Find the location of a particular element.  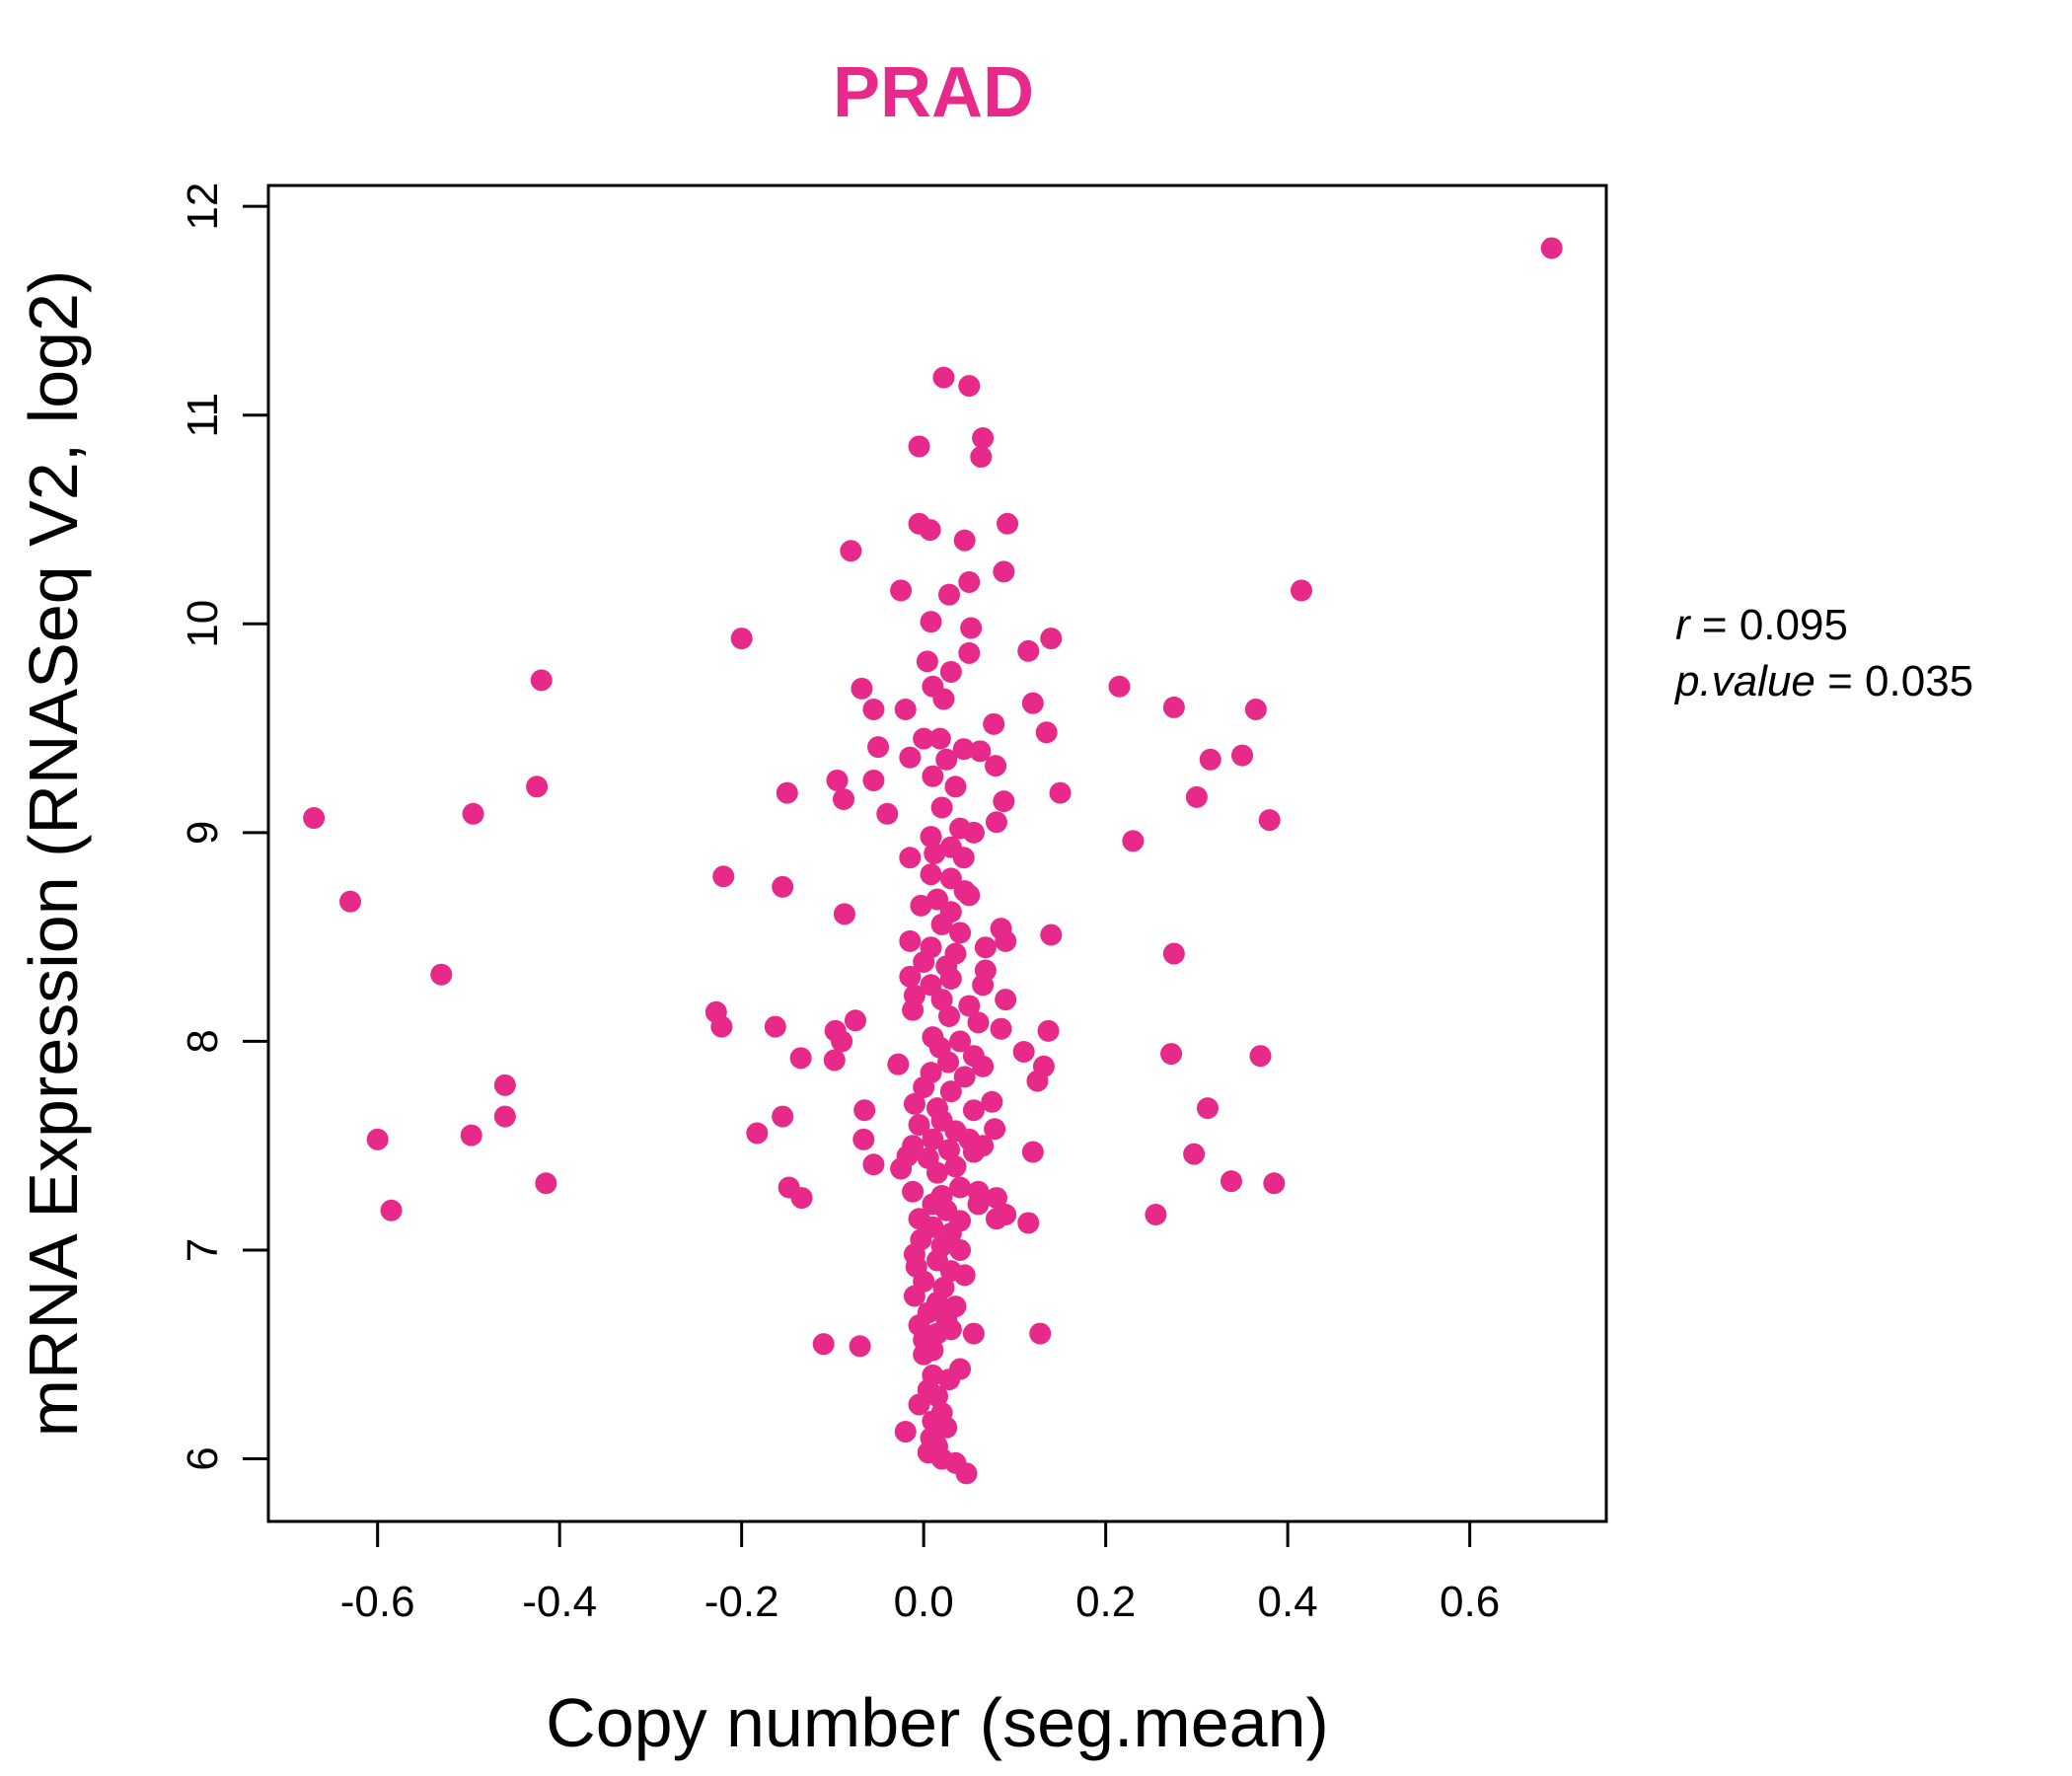

x-tick-label: 0.6 is located at coordinates (1470, 1602).